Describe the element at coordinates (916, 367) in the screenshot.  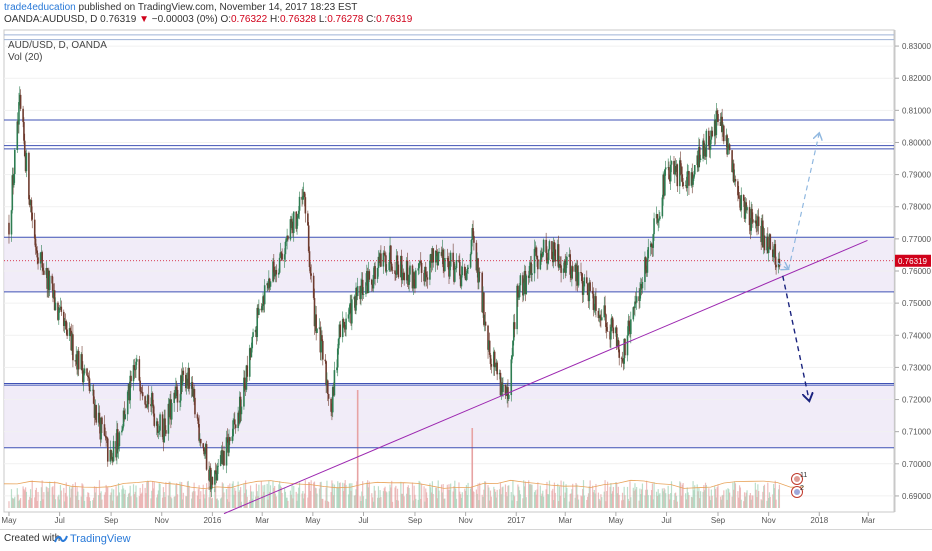
I see `y-tick-label-10: 0.73000` at that location.